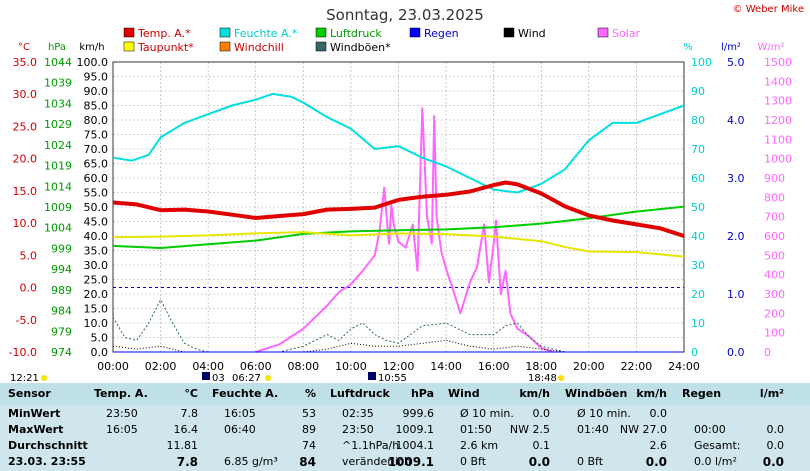 The width and height of the screenshot is (810, 471). Describe the element at coordinates (590, 461) in the screenshot. I see `table-cell-time: 0 Bft` at that location.